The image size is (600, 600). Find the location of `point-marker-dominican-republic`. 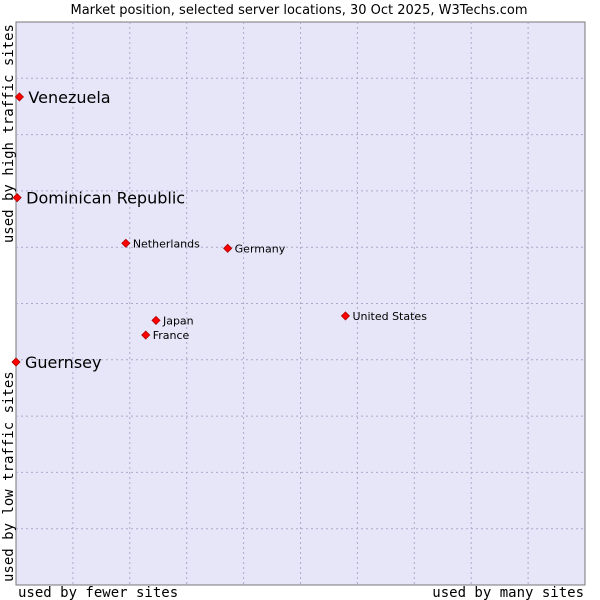

point-marker-dominican-republic is located at coordinates (17, 198).